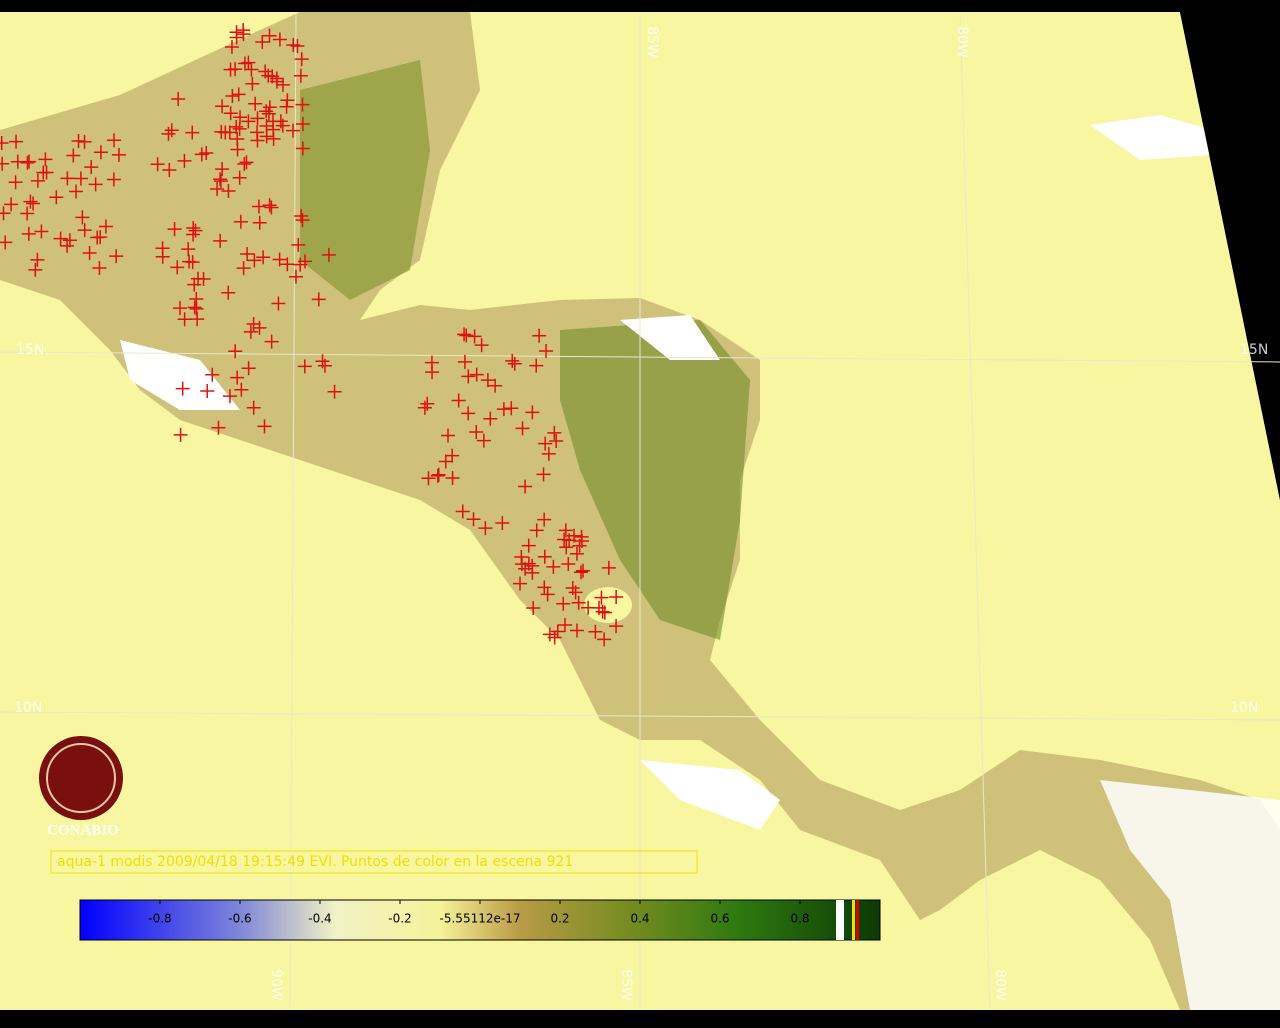 Image resolution: width=1280 pixels, height=1028 pixels. I want to click on colorbar-tick-label: 0.6, so click(719, 919).